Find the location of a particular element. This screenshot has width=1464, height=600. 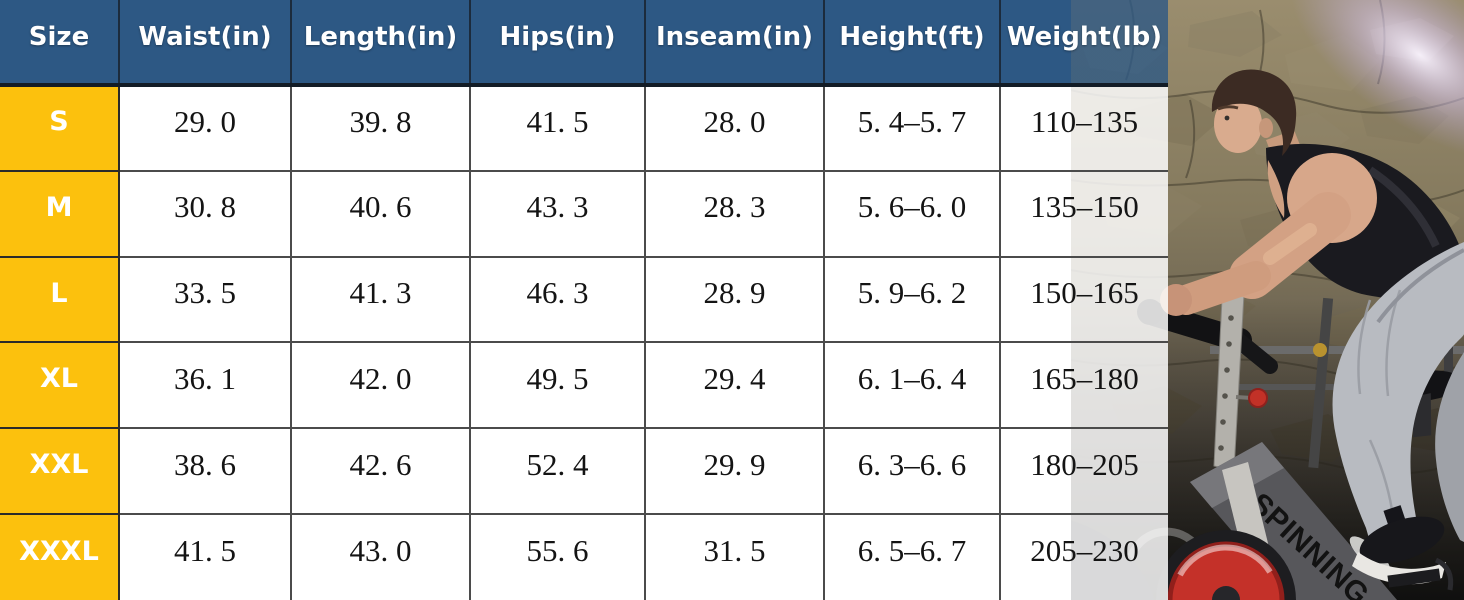

size-label: XXXL is located at coordinates (60, 556).